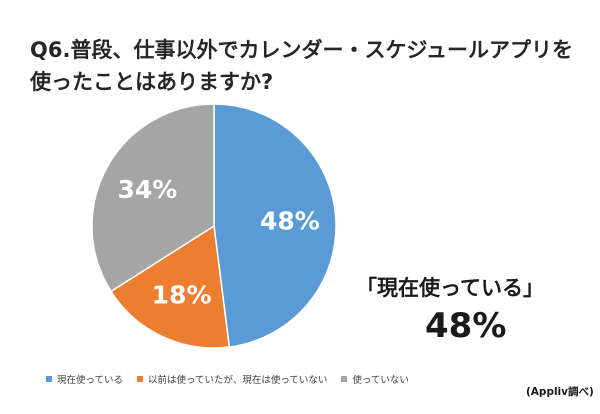 The image size is (600, 414). I want to click on callout-label: 「現在使っている」, so click(450, 288).